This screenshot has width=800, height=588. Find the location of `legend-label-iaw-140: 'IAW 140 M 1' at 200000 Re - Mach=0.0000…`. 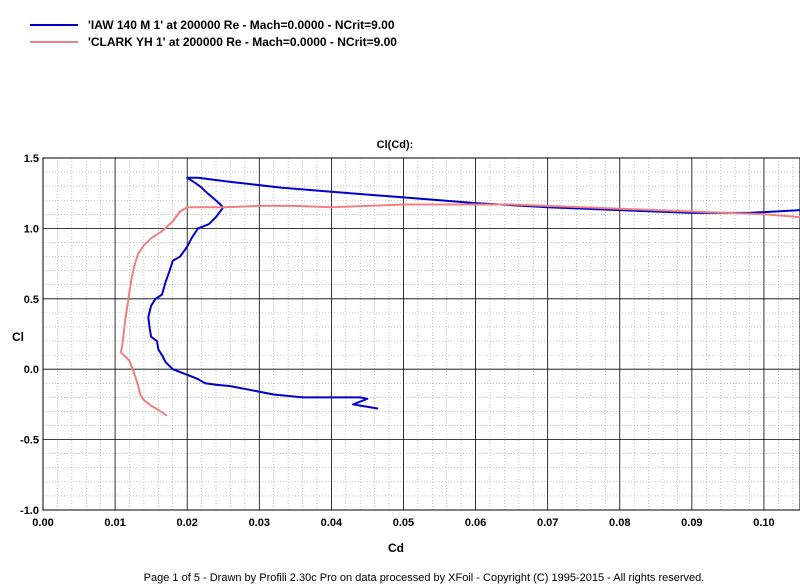

legend-label-iaw-140: 'IAW 140 M 1' at 200000 Re - Mach=0.0000… is located at coordinates (241, 25).